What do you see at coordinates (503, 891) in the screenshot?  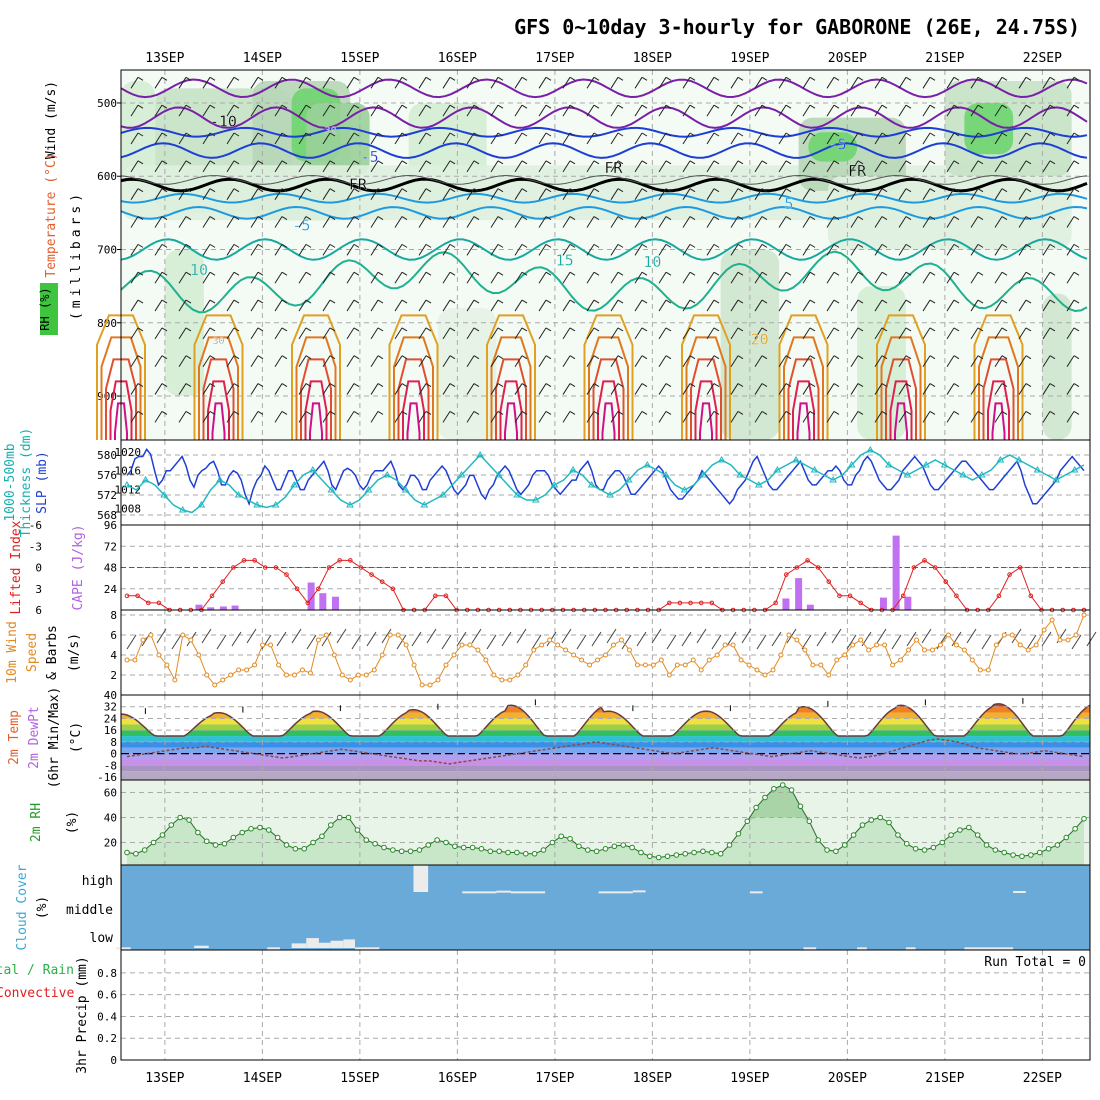 I see `cloud-bar` at bounding box center [503, 891].